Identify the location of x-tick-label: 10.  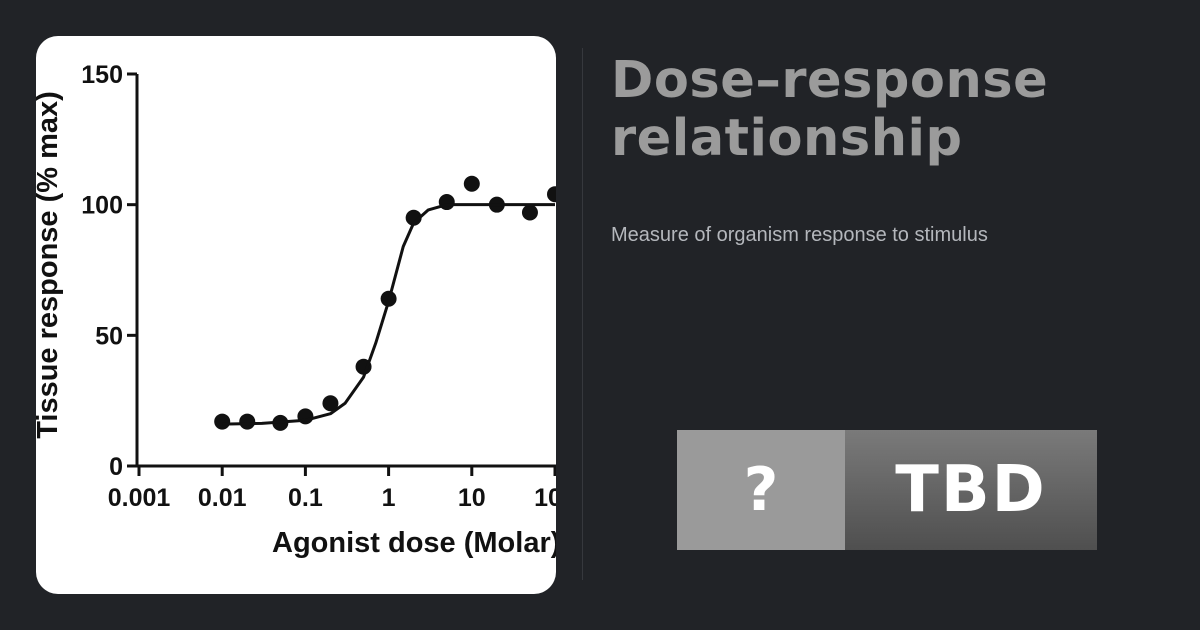
(472, 498).